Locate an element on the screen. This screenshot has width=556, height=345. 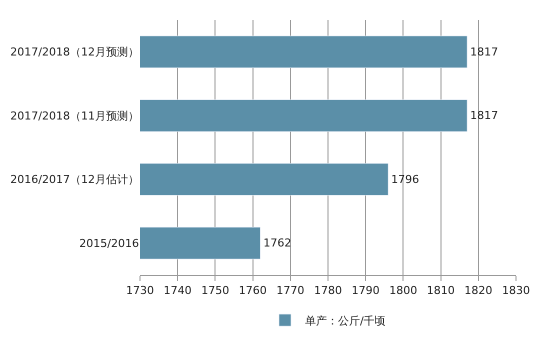
x-tick-label: 1830 is located at coordinates (516, 291).